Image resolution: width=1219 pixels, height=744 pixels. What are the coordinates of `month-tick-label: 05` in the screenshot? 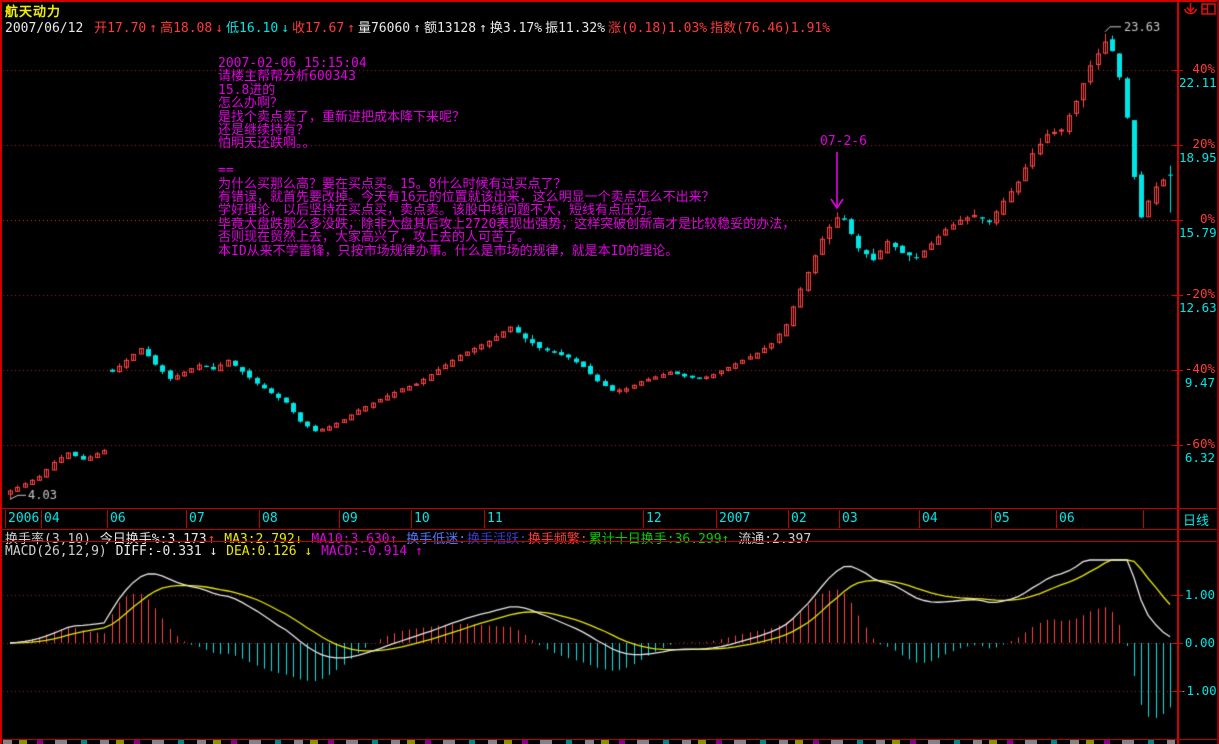 It's located at (1002, 518).